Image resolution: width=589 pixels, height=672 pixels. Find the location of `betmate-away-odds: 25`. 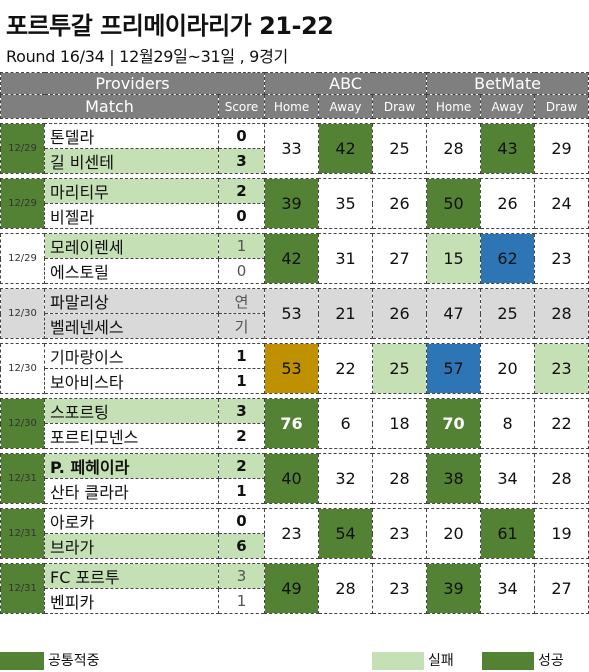

betmate-away-odds: 25 is located at coordinates (508, 313).